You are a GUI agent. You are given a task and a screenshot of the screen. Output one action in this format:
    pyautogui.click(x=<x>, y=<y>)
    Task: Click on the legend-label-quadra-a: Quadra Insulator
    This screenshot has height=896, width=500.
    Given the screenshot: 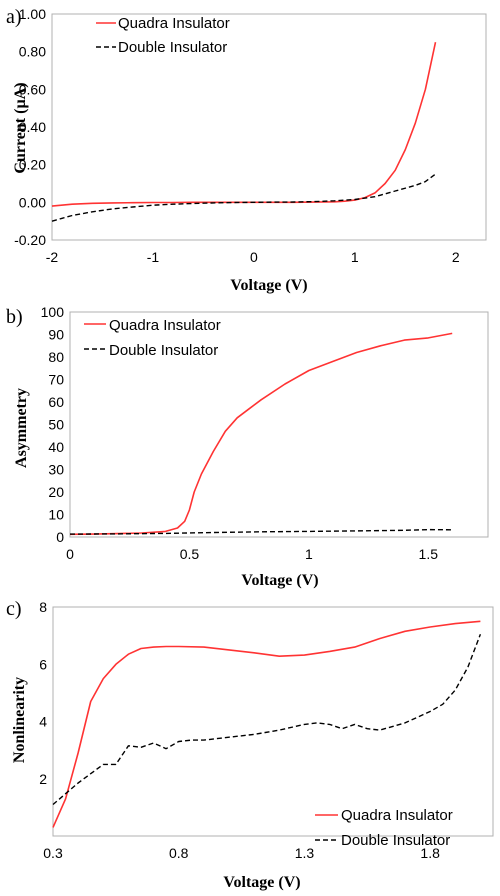 What is the action you would take?
    pyautogui.click(x=174, y=23)
    